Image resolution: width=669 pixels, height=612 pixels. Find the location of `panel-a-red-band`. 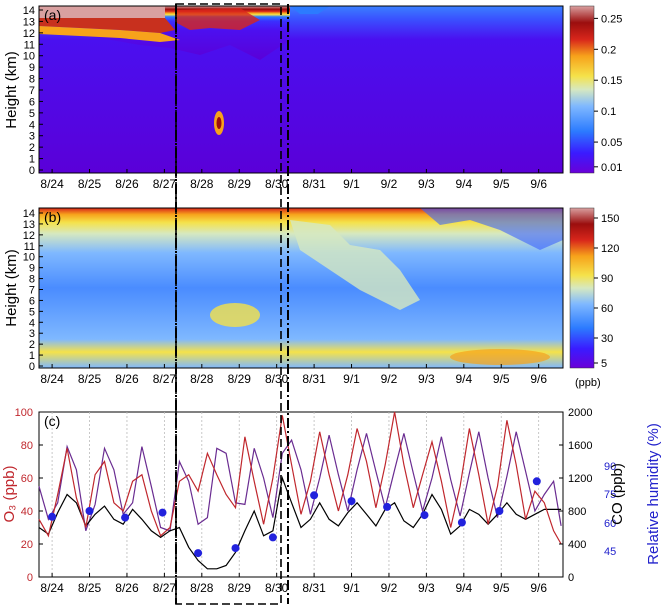

panel-a-red-band is located at coordinates (107, 25).